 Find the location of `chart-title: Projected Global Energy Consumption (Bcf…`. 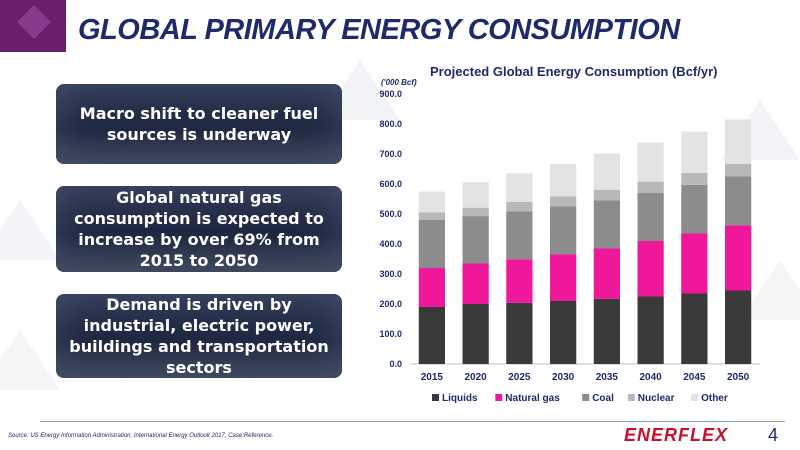

chart-title: Projected Global Energy Consumption (Bcf… is located at coordinates (574, 71).